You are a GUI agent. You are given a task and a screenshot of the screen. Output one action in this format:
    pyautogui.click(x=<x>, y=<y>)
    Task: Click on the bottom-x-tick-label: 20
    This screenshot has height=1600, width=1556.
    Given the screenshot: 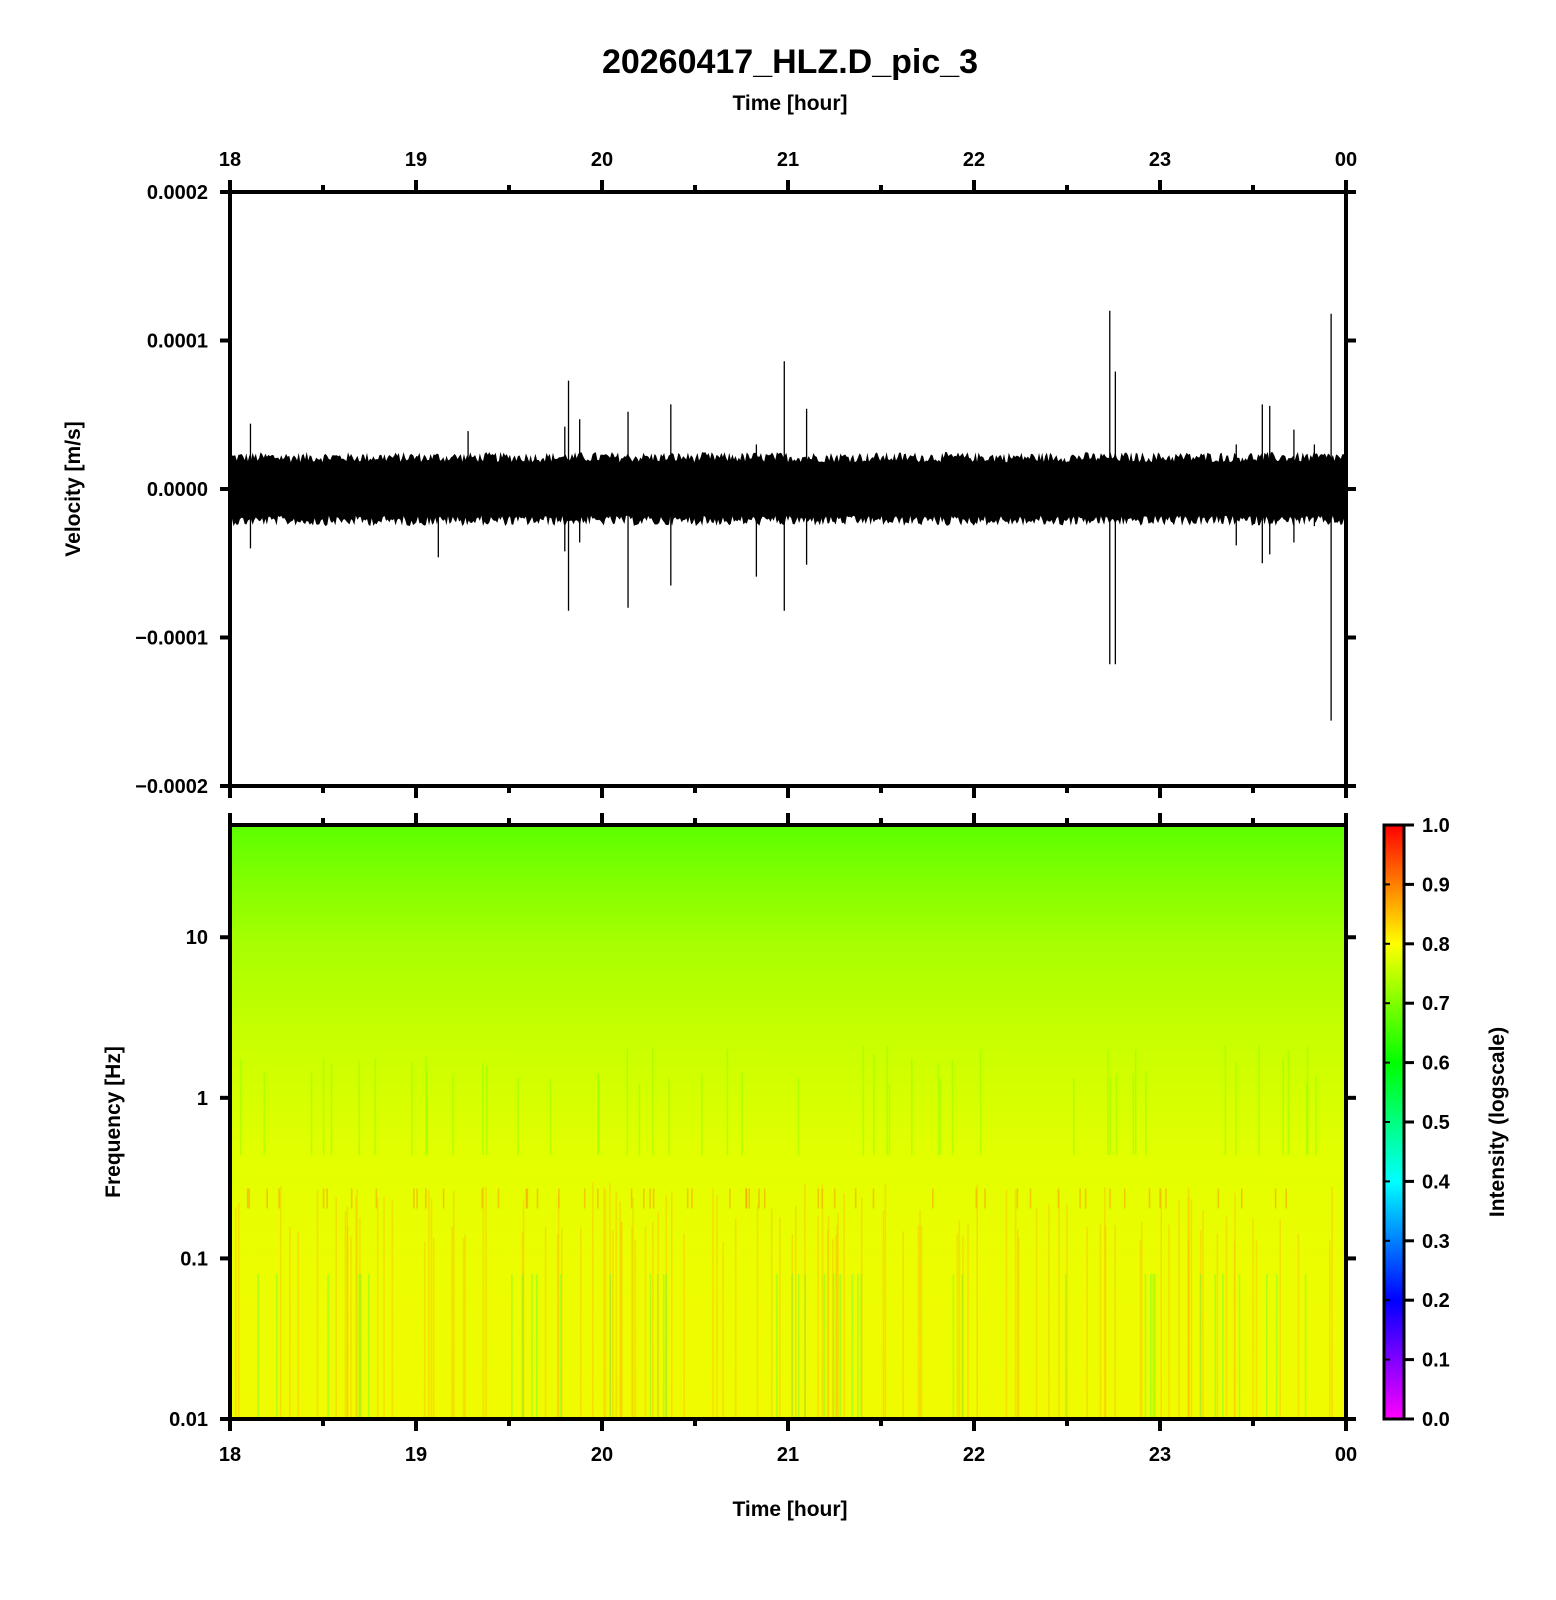 What is the action you would take?
    pyautogui.click(x=602, y=1455)
    